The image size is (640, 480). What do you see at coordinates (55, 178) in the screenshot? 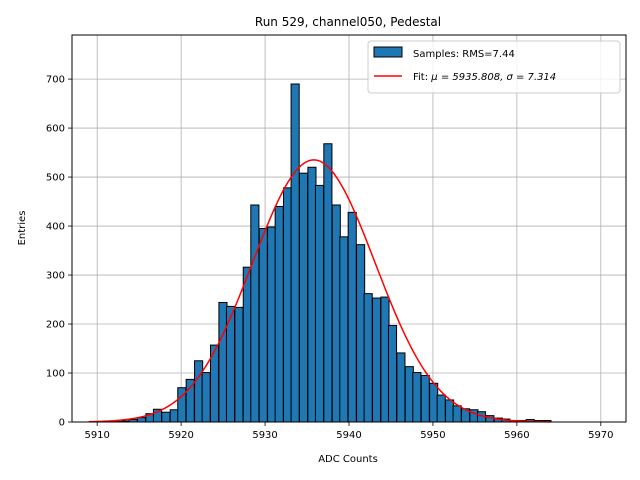
I see `y-tick-label: 500` at bounding box center [55, 178].